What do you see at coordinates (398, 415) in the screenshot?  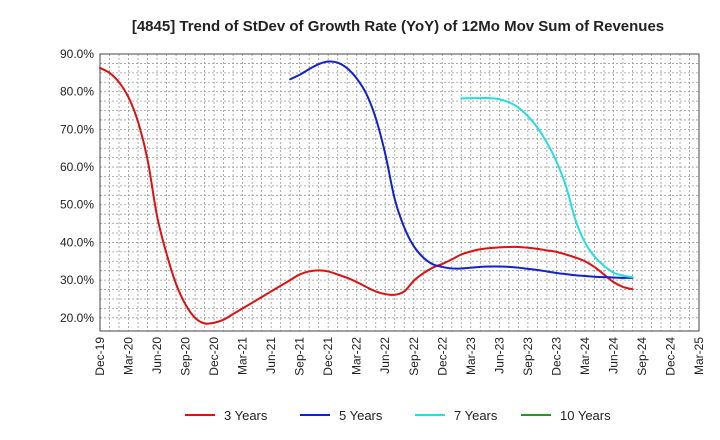 I see `legend: 3 Years 5 Years 7 Years 10 Years` at bounding box center [398, 415].